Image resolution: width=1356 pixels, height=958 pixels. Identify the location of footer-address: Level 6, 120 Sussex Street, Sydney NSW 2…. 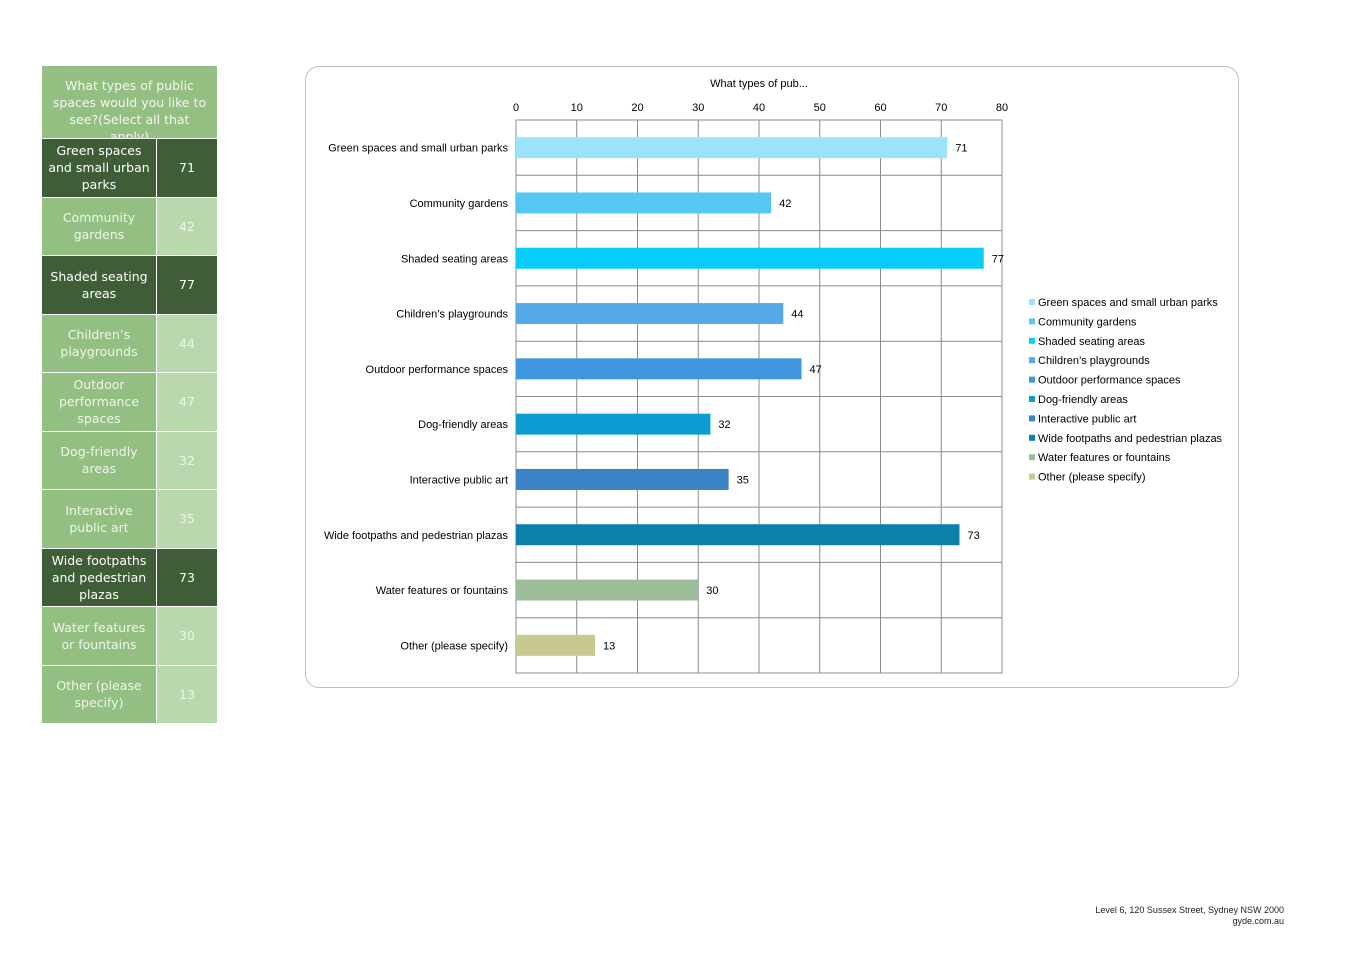
(1189, 910).